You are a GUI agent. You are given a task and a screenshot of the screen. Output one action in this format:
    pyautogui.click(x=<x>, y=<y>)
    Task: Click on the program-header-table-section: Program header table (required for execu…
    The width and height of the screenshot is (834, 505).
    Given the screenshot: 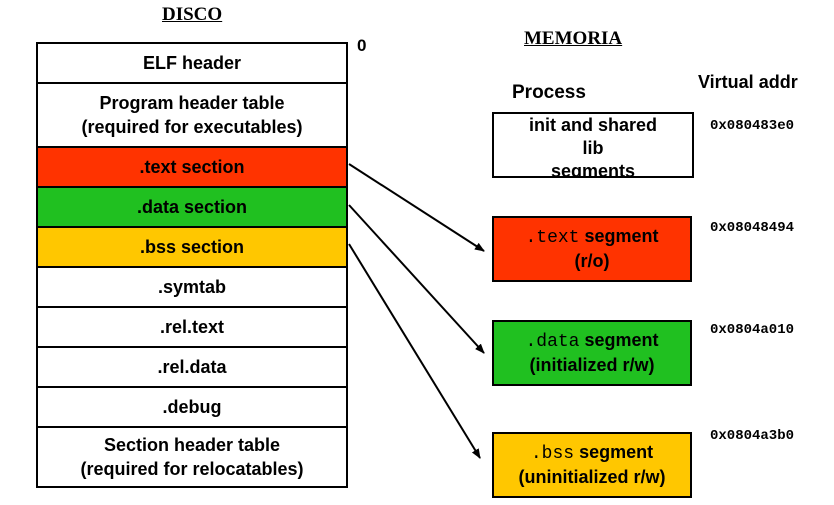 What is the action you would take?
    pyautogui.click(x=192, y=116)
    